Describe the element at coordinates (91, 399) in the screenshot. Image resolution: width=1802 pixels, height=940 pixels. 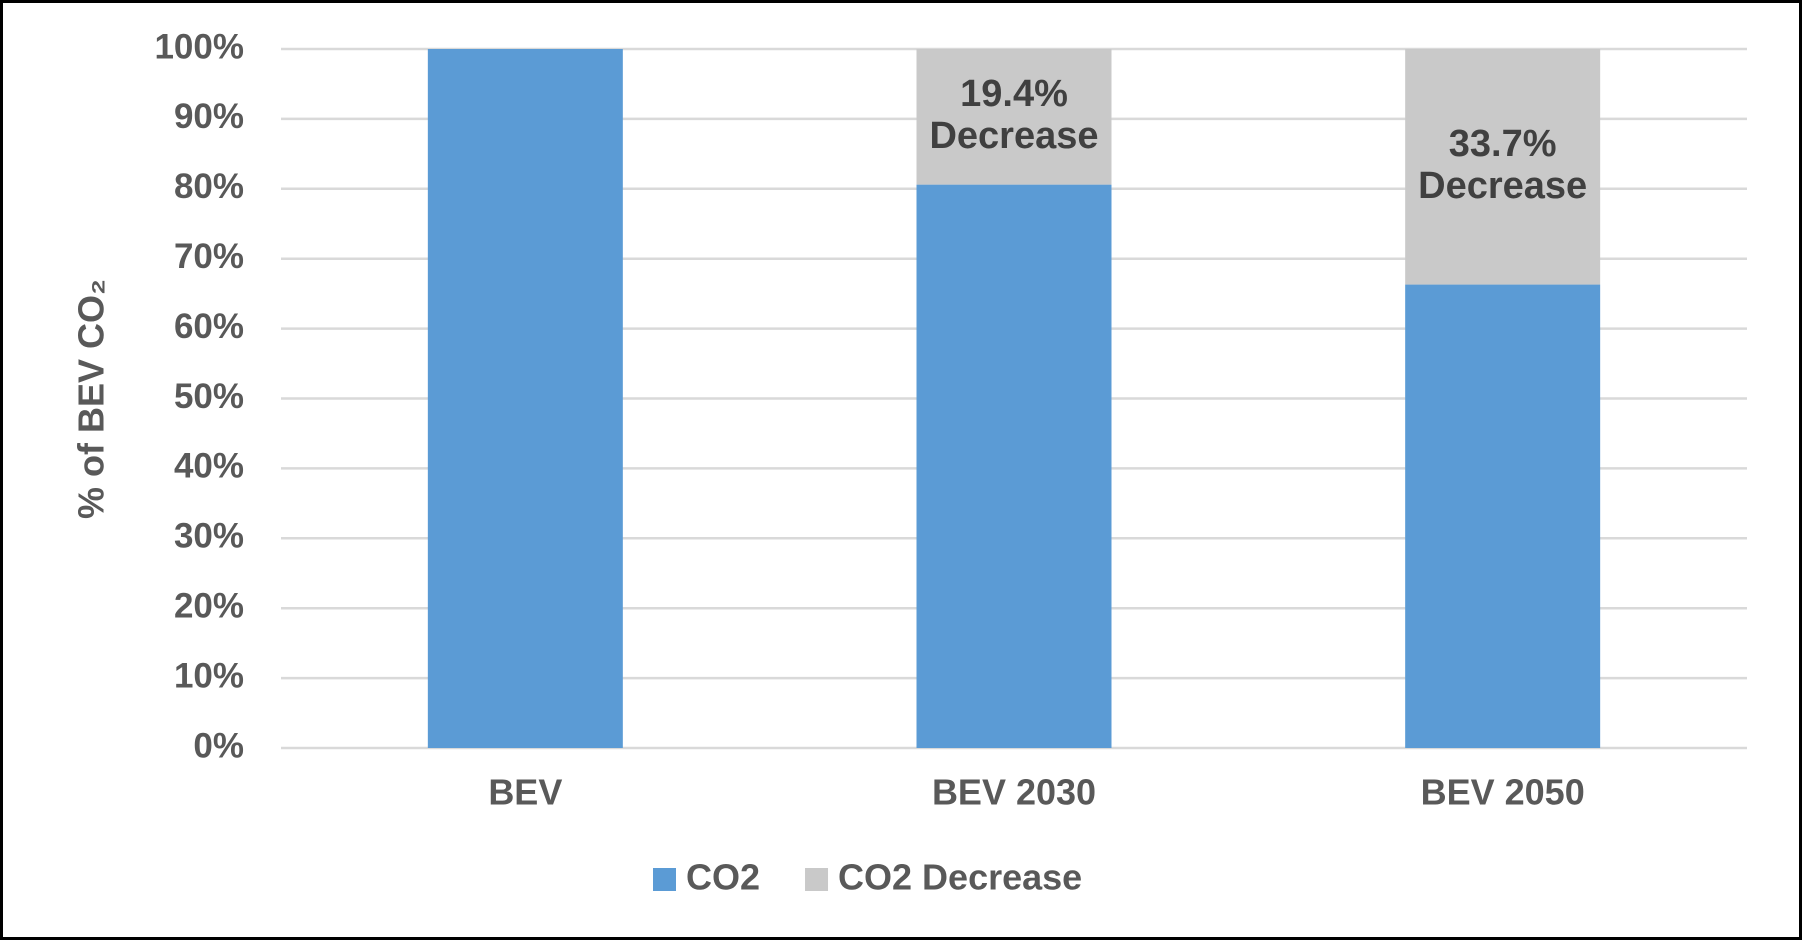
I see `y-axis-title: % of BEV CO₂` at that location.